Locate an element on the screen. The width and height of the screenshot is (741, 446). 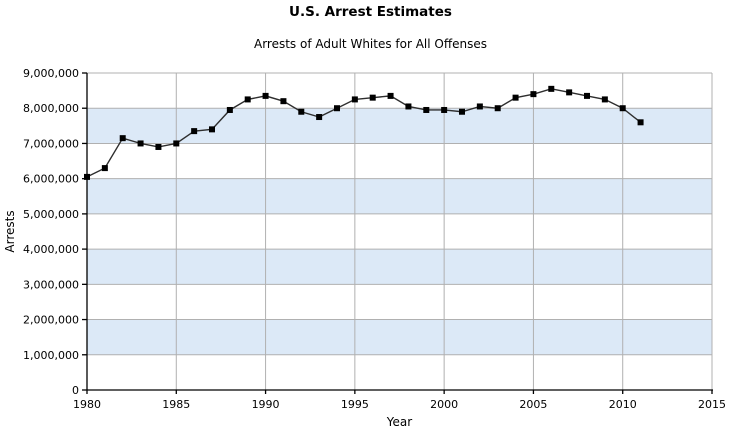
y-tick-label: 0 is located at coordinates (75, 390).